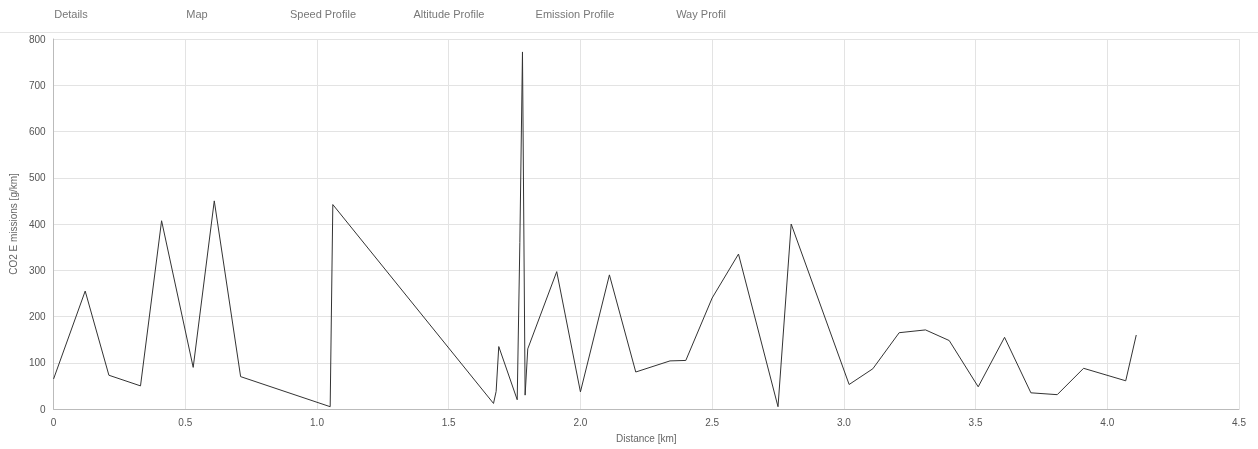 This screenshot has width=1258, height=449. I want to click on text: Way Profil, so click(701, 14).